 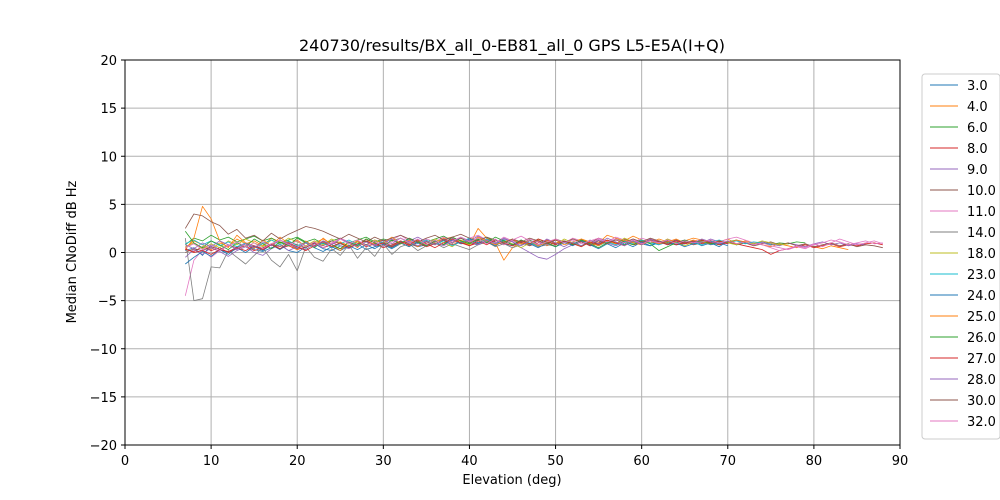 I want to click on x-axis-title: Elevation (deg), so click(x=511, y=480).